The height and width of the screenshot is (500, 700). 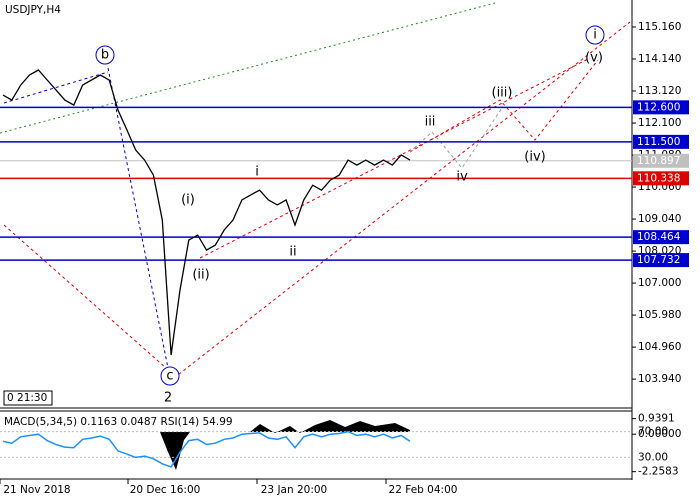 What do you see at coordinates (658, 161) in the screenshot?
I see `level-label: 110.897` at bounding box center [658, 161].